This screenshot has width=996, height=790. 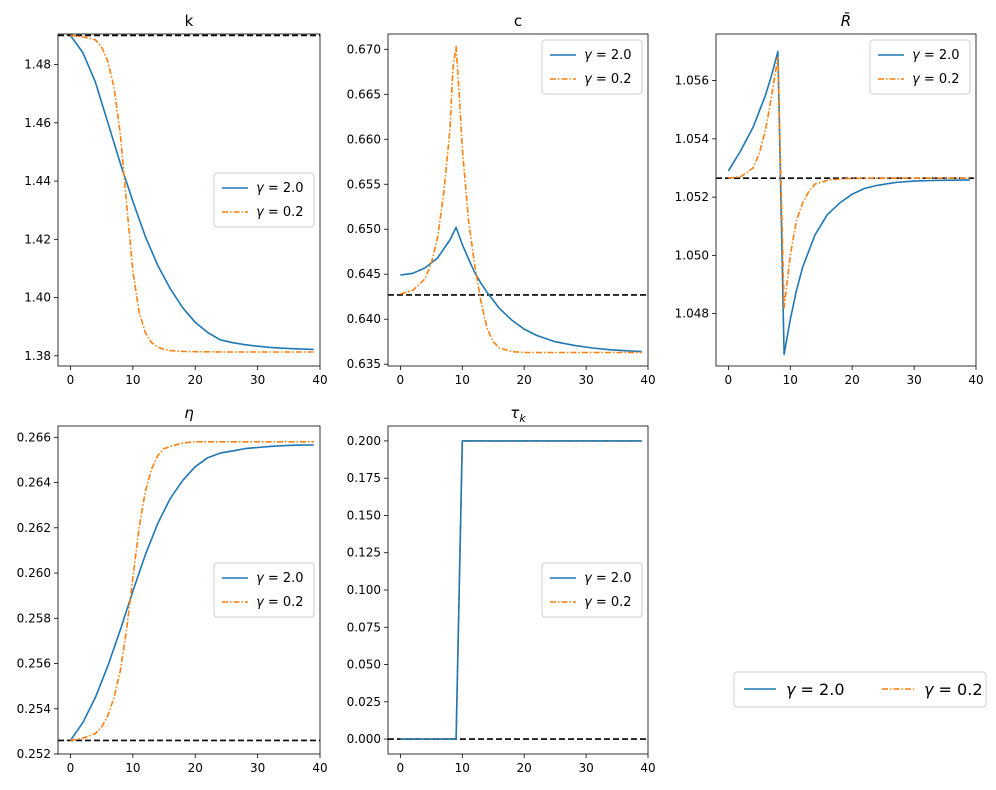 I want to click on y-tick-label: 1.048, so click(x=692, y=314).